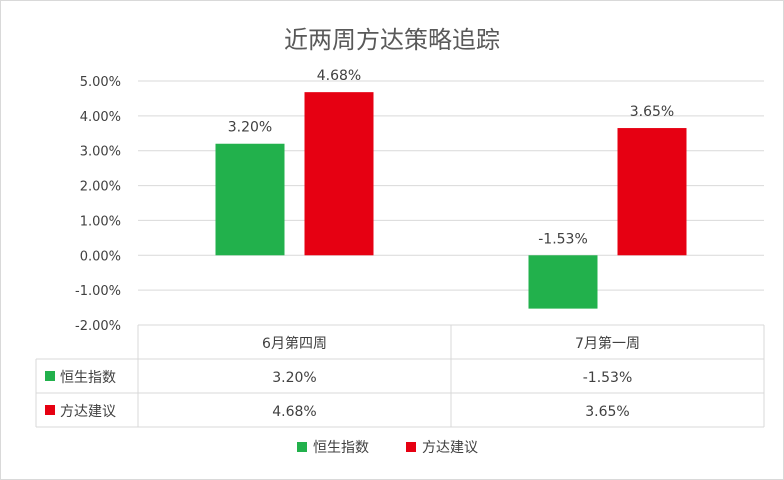 The width and height of the screenshot is (784, 480). I want to click on table-cell: 4.68%, so click(294, 412).